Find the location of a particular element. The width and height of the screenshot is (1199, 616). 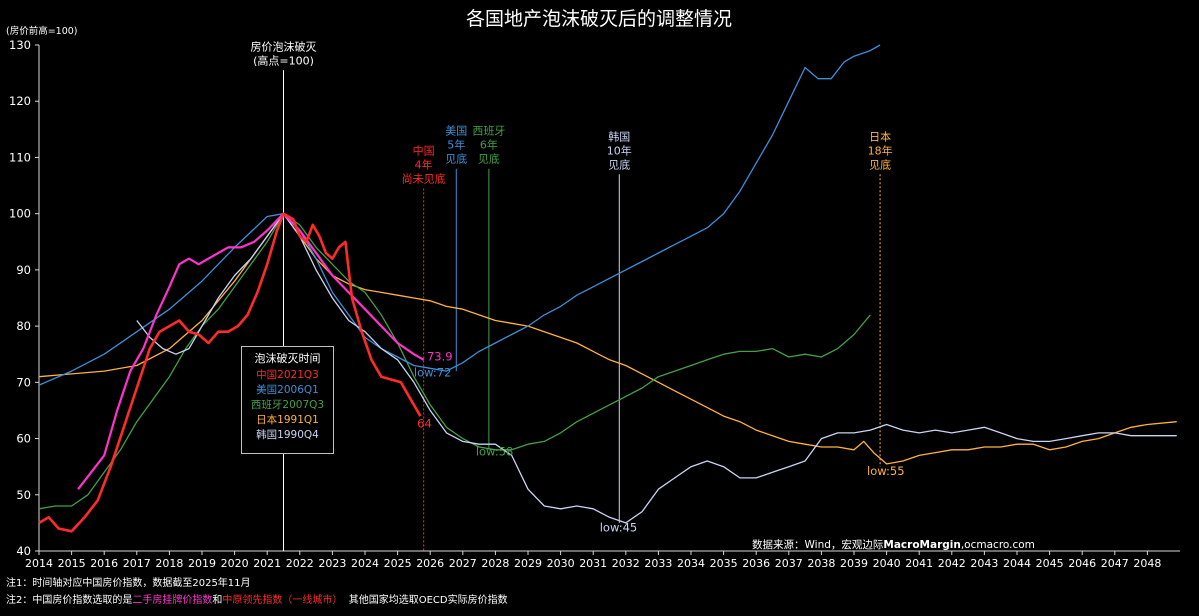

y-tick-label: 110 is located at coordinates (20, 157).